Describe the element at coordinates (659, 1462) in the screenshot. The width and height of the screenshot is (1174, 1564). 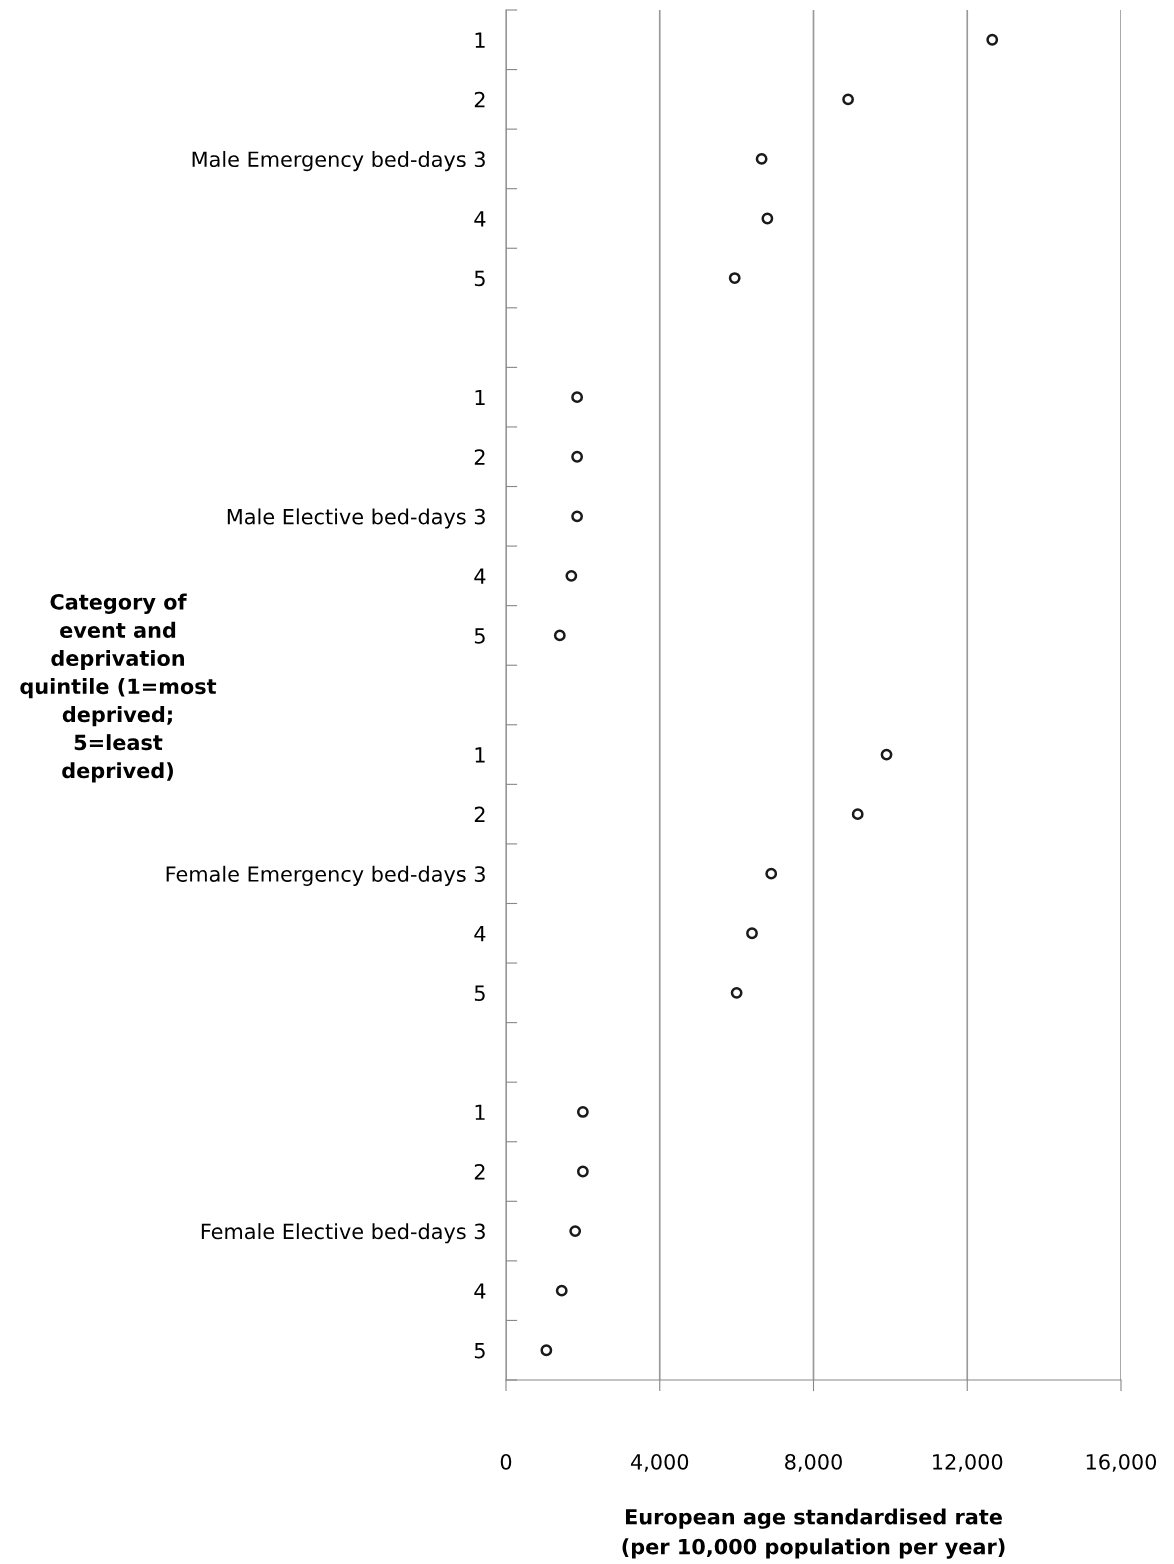
I see `x-tick-label: 4,000` at that location.